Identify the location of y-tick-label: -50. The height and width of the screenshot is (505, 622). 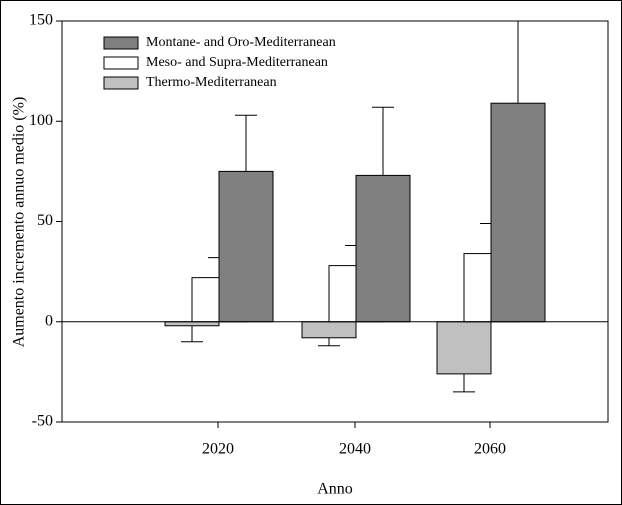
(42, 421).